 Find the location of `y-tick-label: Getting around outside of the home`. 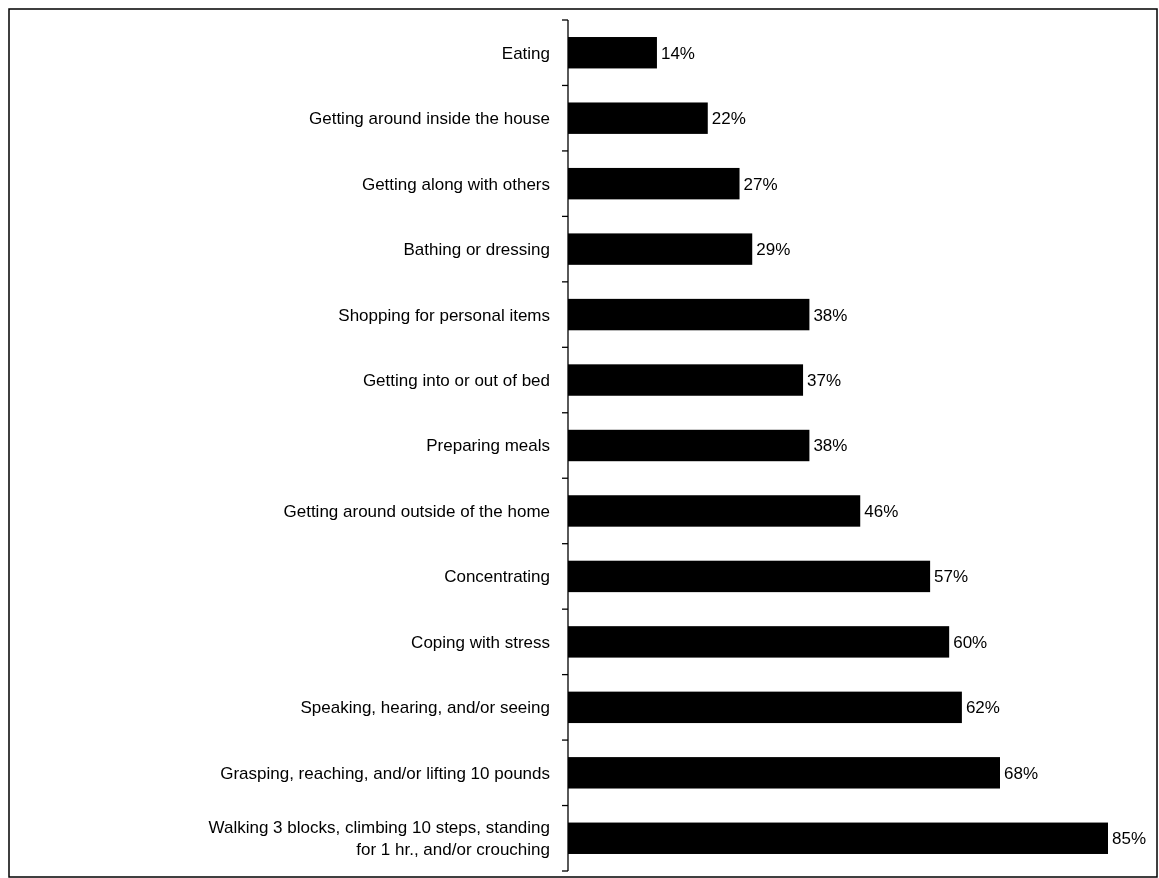

y-tick-label: Getting around outside of the home is located at coordinates (416, 511).